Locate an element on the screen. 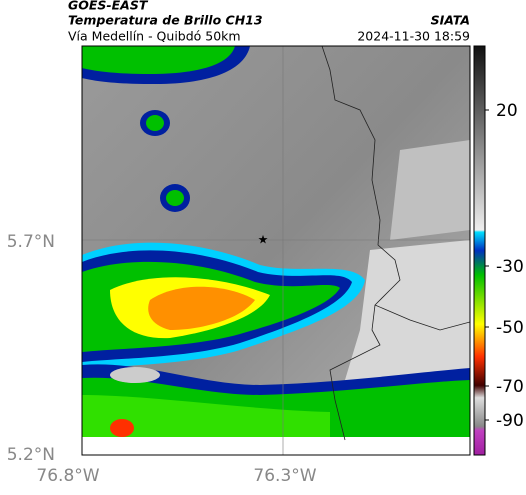 The height and width of the screenshot is (495, 526). colorbar-label: -50 is located at coordinates (510, 328).